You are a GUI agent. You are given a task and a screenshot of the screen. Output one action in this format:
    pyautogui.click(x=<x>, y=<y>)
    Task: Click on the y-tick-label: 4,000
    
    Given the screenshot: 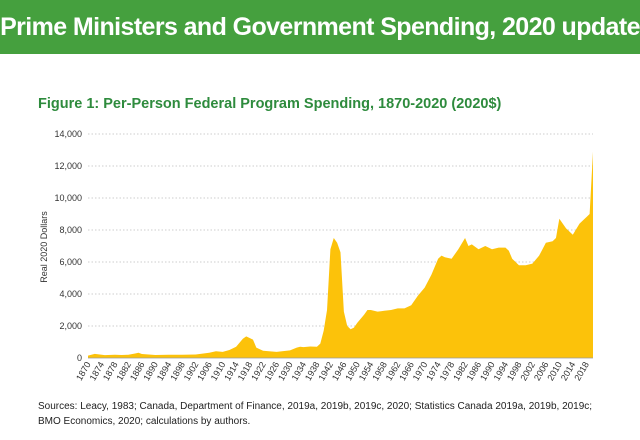 What is the action you would take?
    pyautogui.click(x=70, y=294)
    